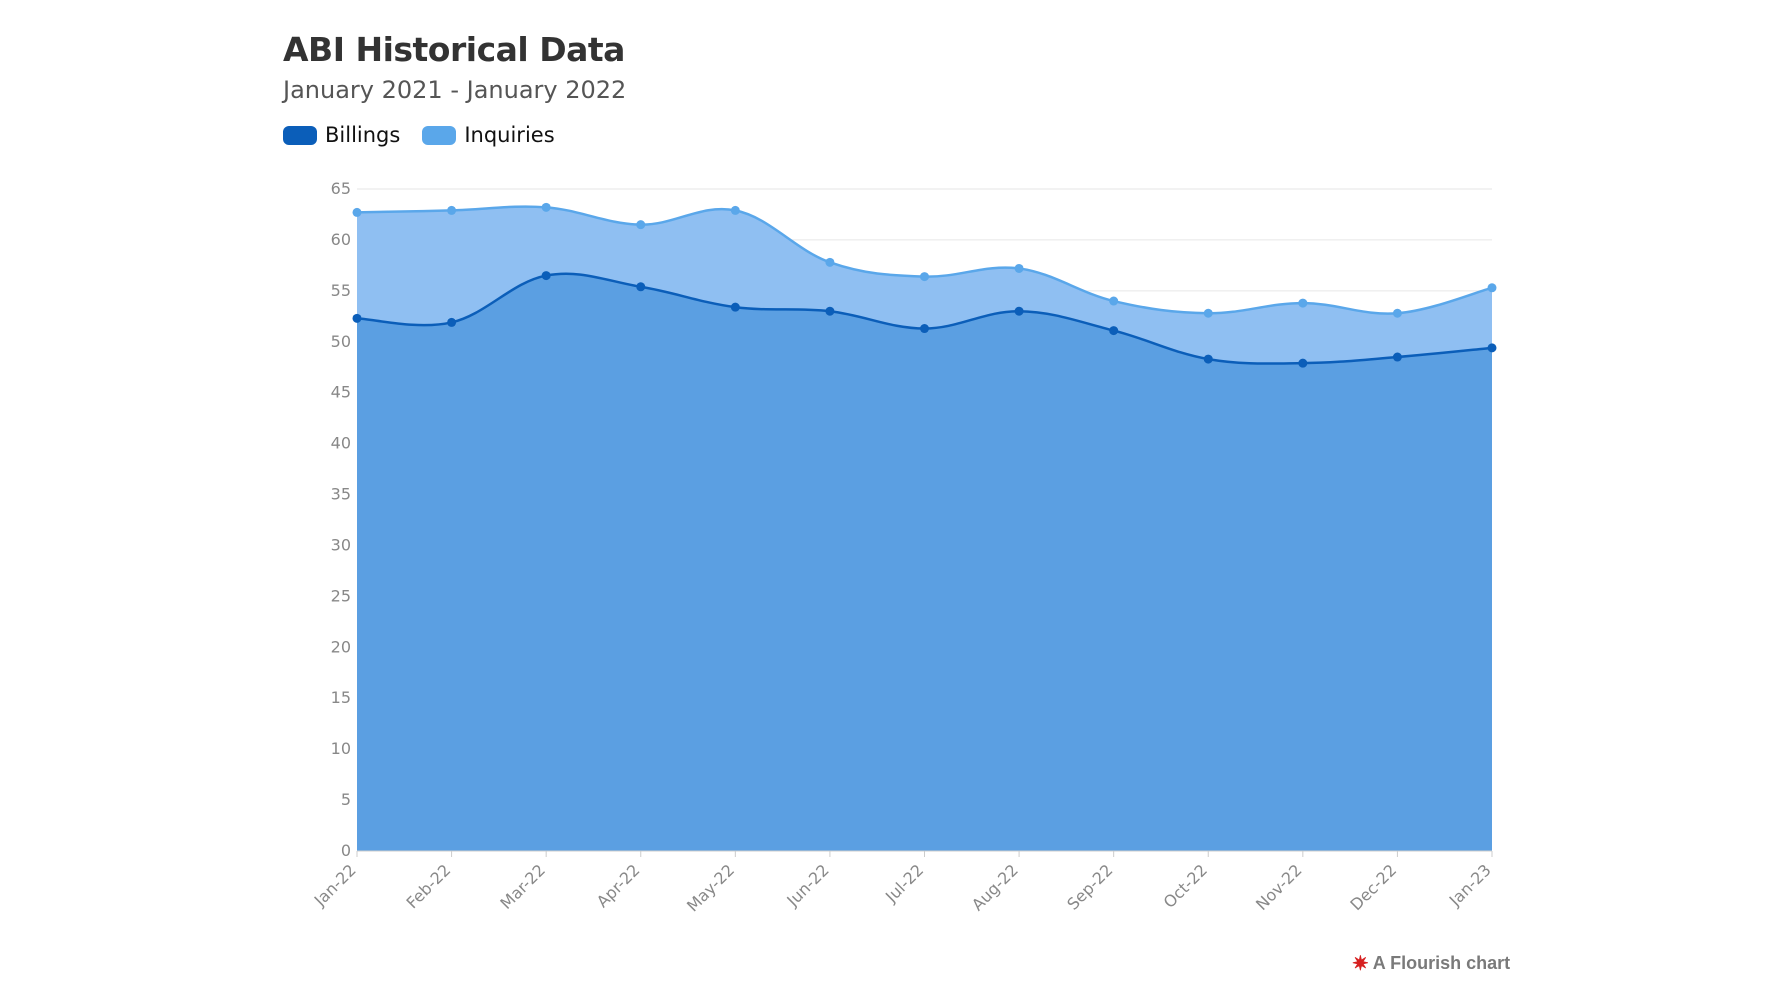 The image size is (1778, 1000). What do you see at coordinates (341, 748) in the screenshot?
I see `y-tick-label: 10` at bounding box center [341, 748].